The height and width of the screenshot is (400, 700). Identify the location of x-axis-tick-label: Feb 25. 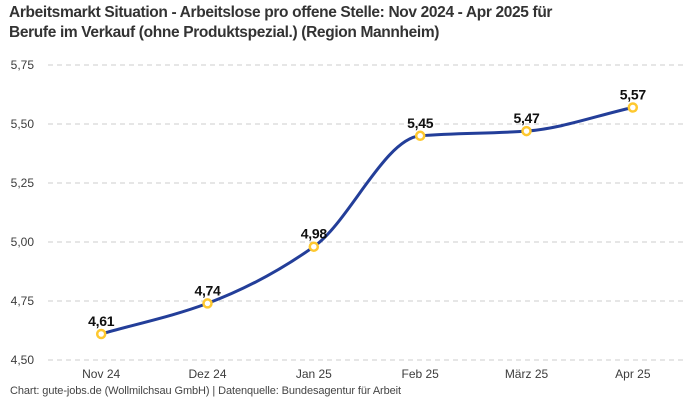
(420, 374).